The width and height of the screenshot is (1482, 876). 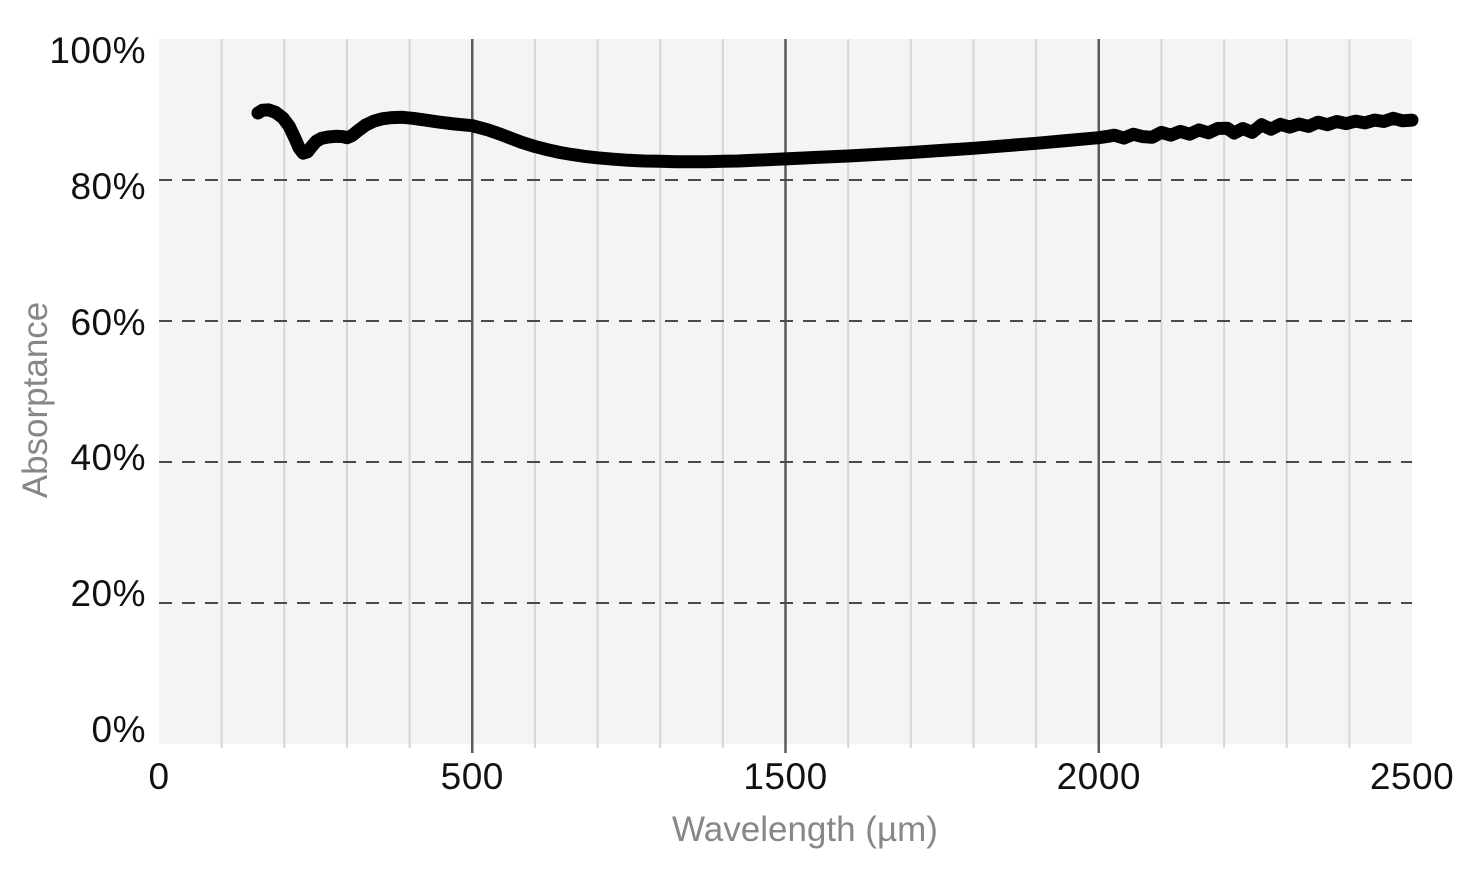 What do you see at coordinates (159, 776) in the screenshot?
I see `x-tick-label-0: 0` at bounding box center [159, 776].